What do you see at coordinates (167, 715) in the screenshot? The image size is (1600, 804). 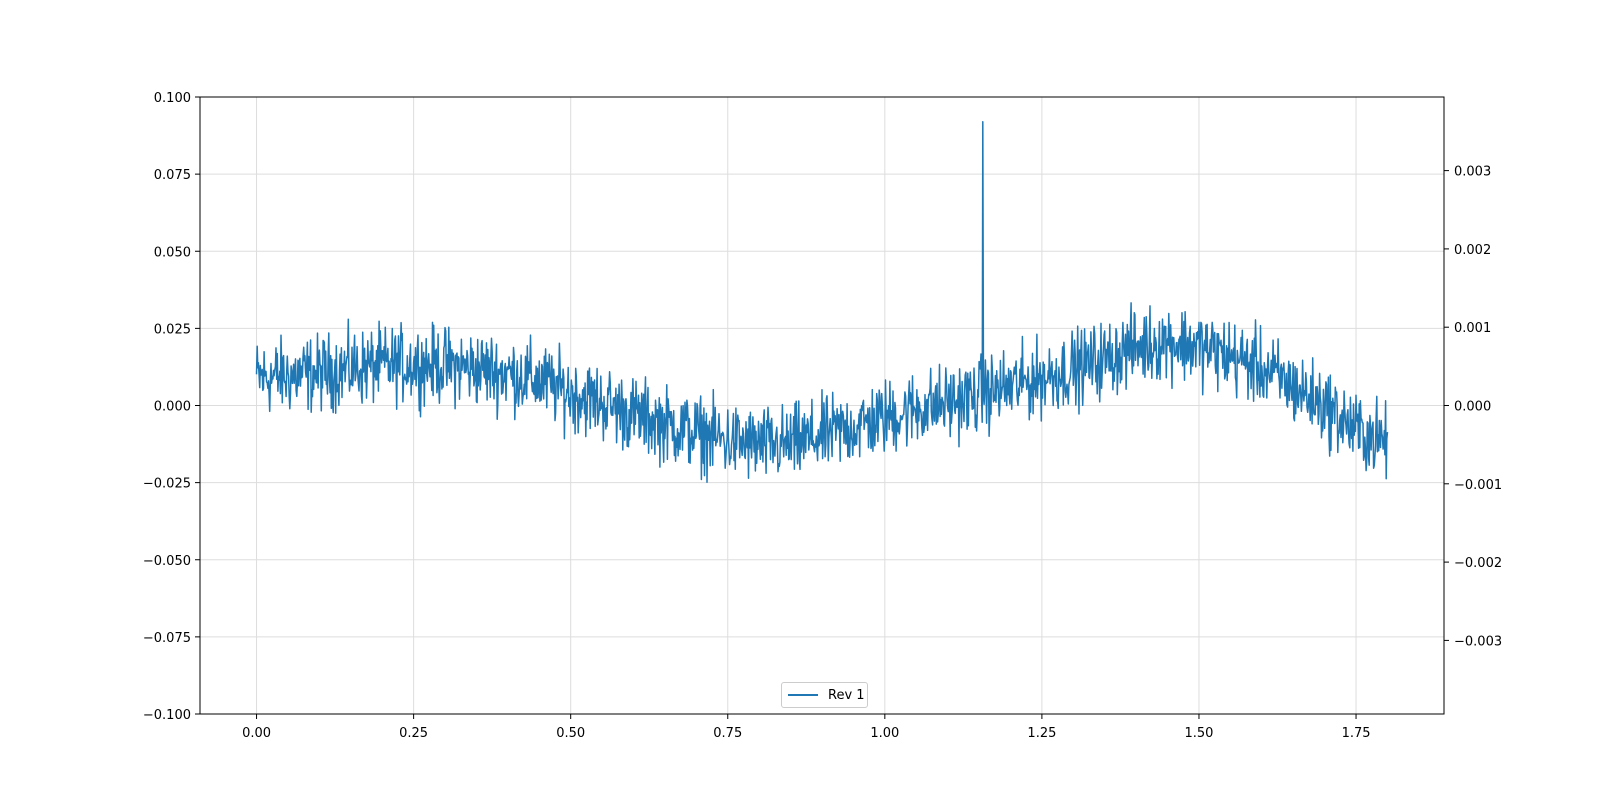 I see `y-tick-label: −0.100` at bounding box center [167, 715].